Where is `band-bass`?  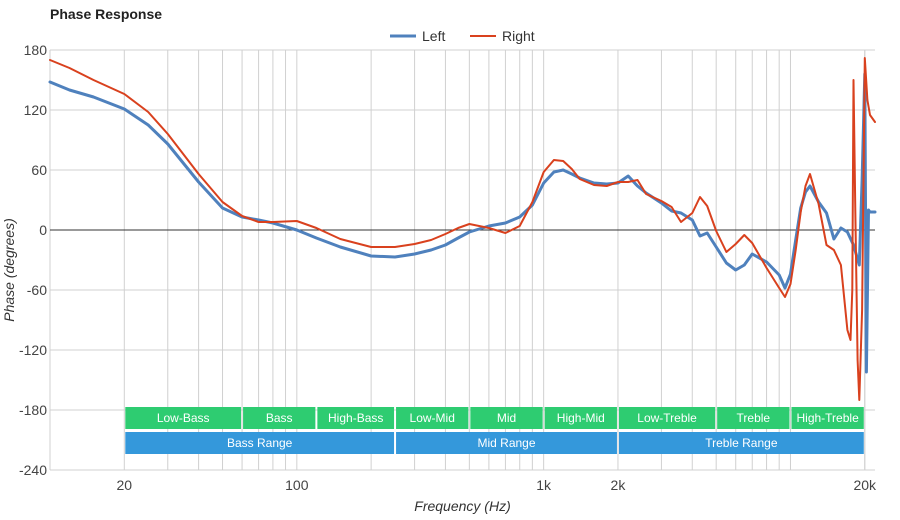
band-bass is located at coordinates (279, 418).